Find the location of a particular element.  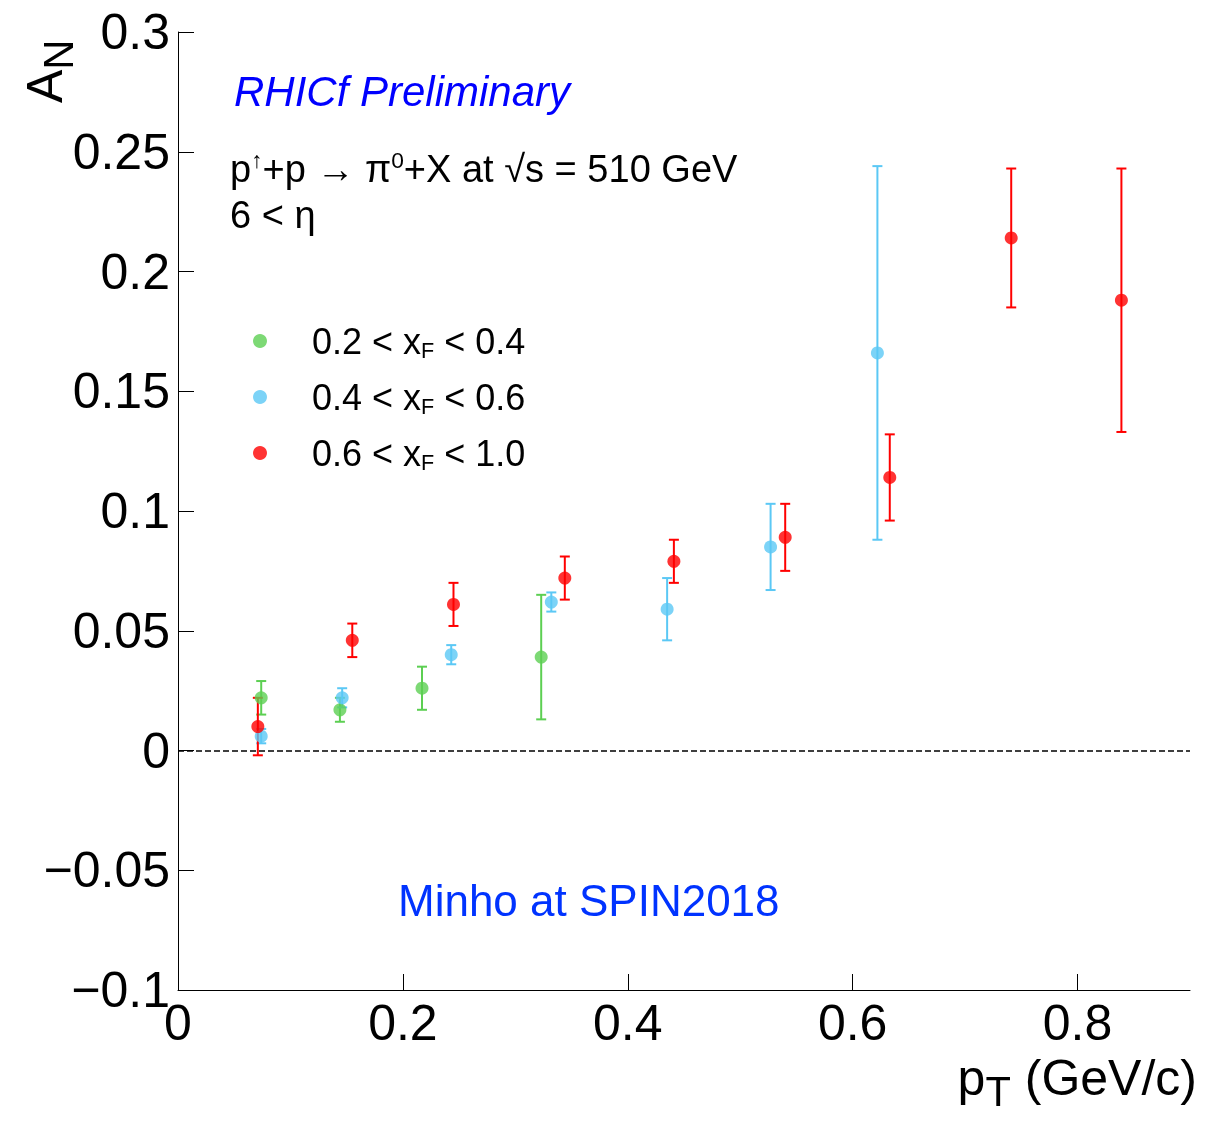

x-axis-title: p$_{T}$ (GeV/c) is located at coordinates (1077, 1082).